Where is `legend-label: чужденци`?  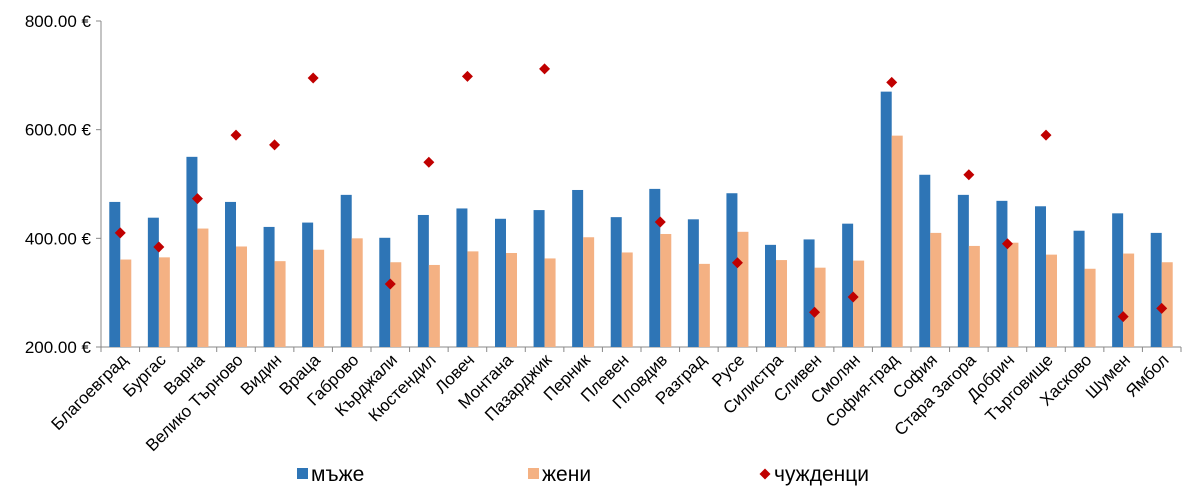 legend-label: чужденци is located at coordinates (821, 474).